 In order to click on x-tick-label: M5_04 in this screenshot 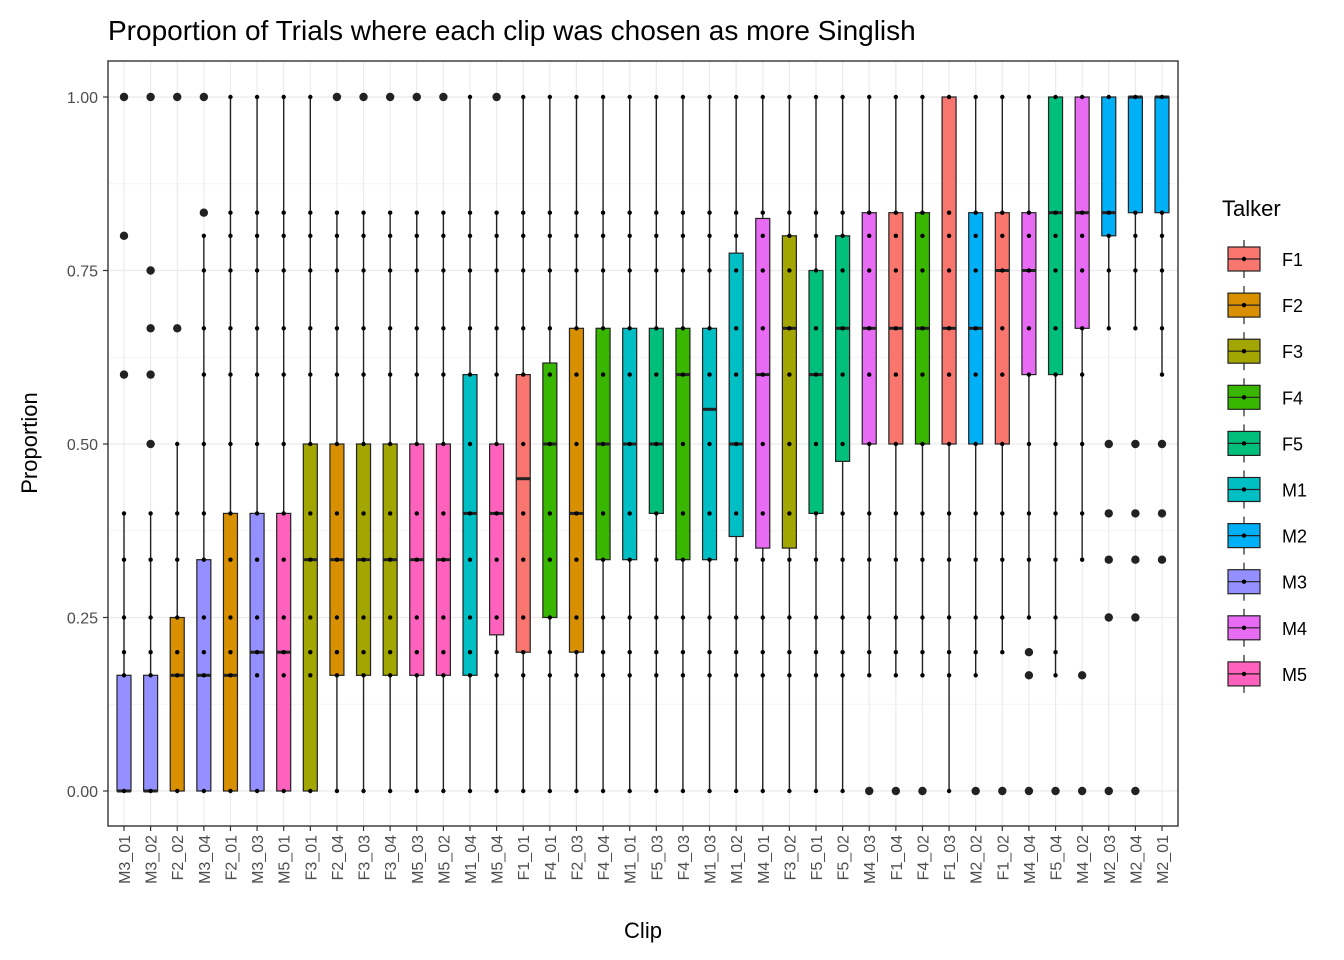, I will do `click(498, 859)`.